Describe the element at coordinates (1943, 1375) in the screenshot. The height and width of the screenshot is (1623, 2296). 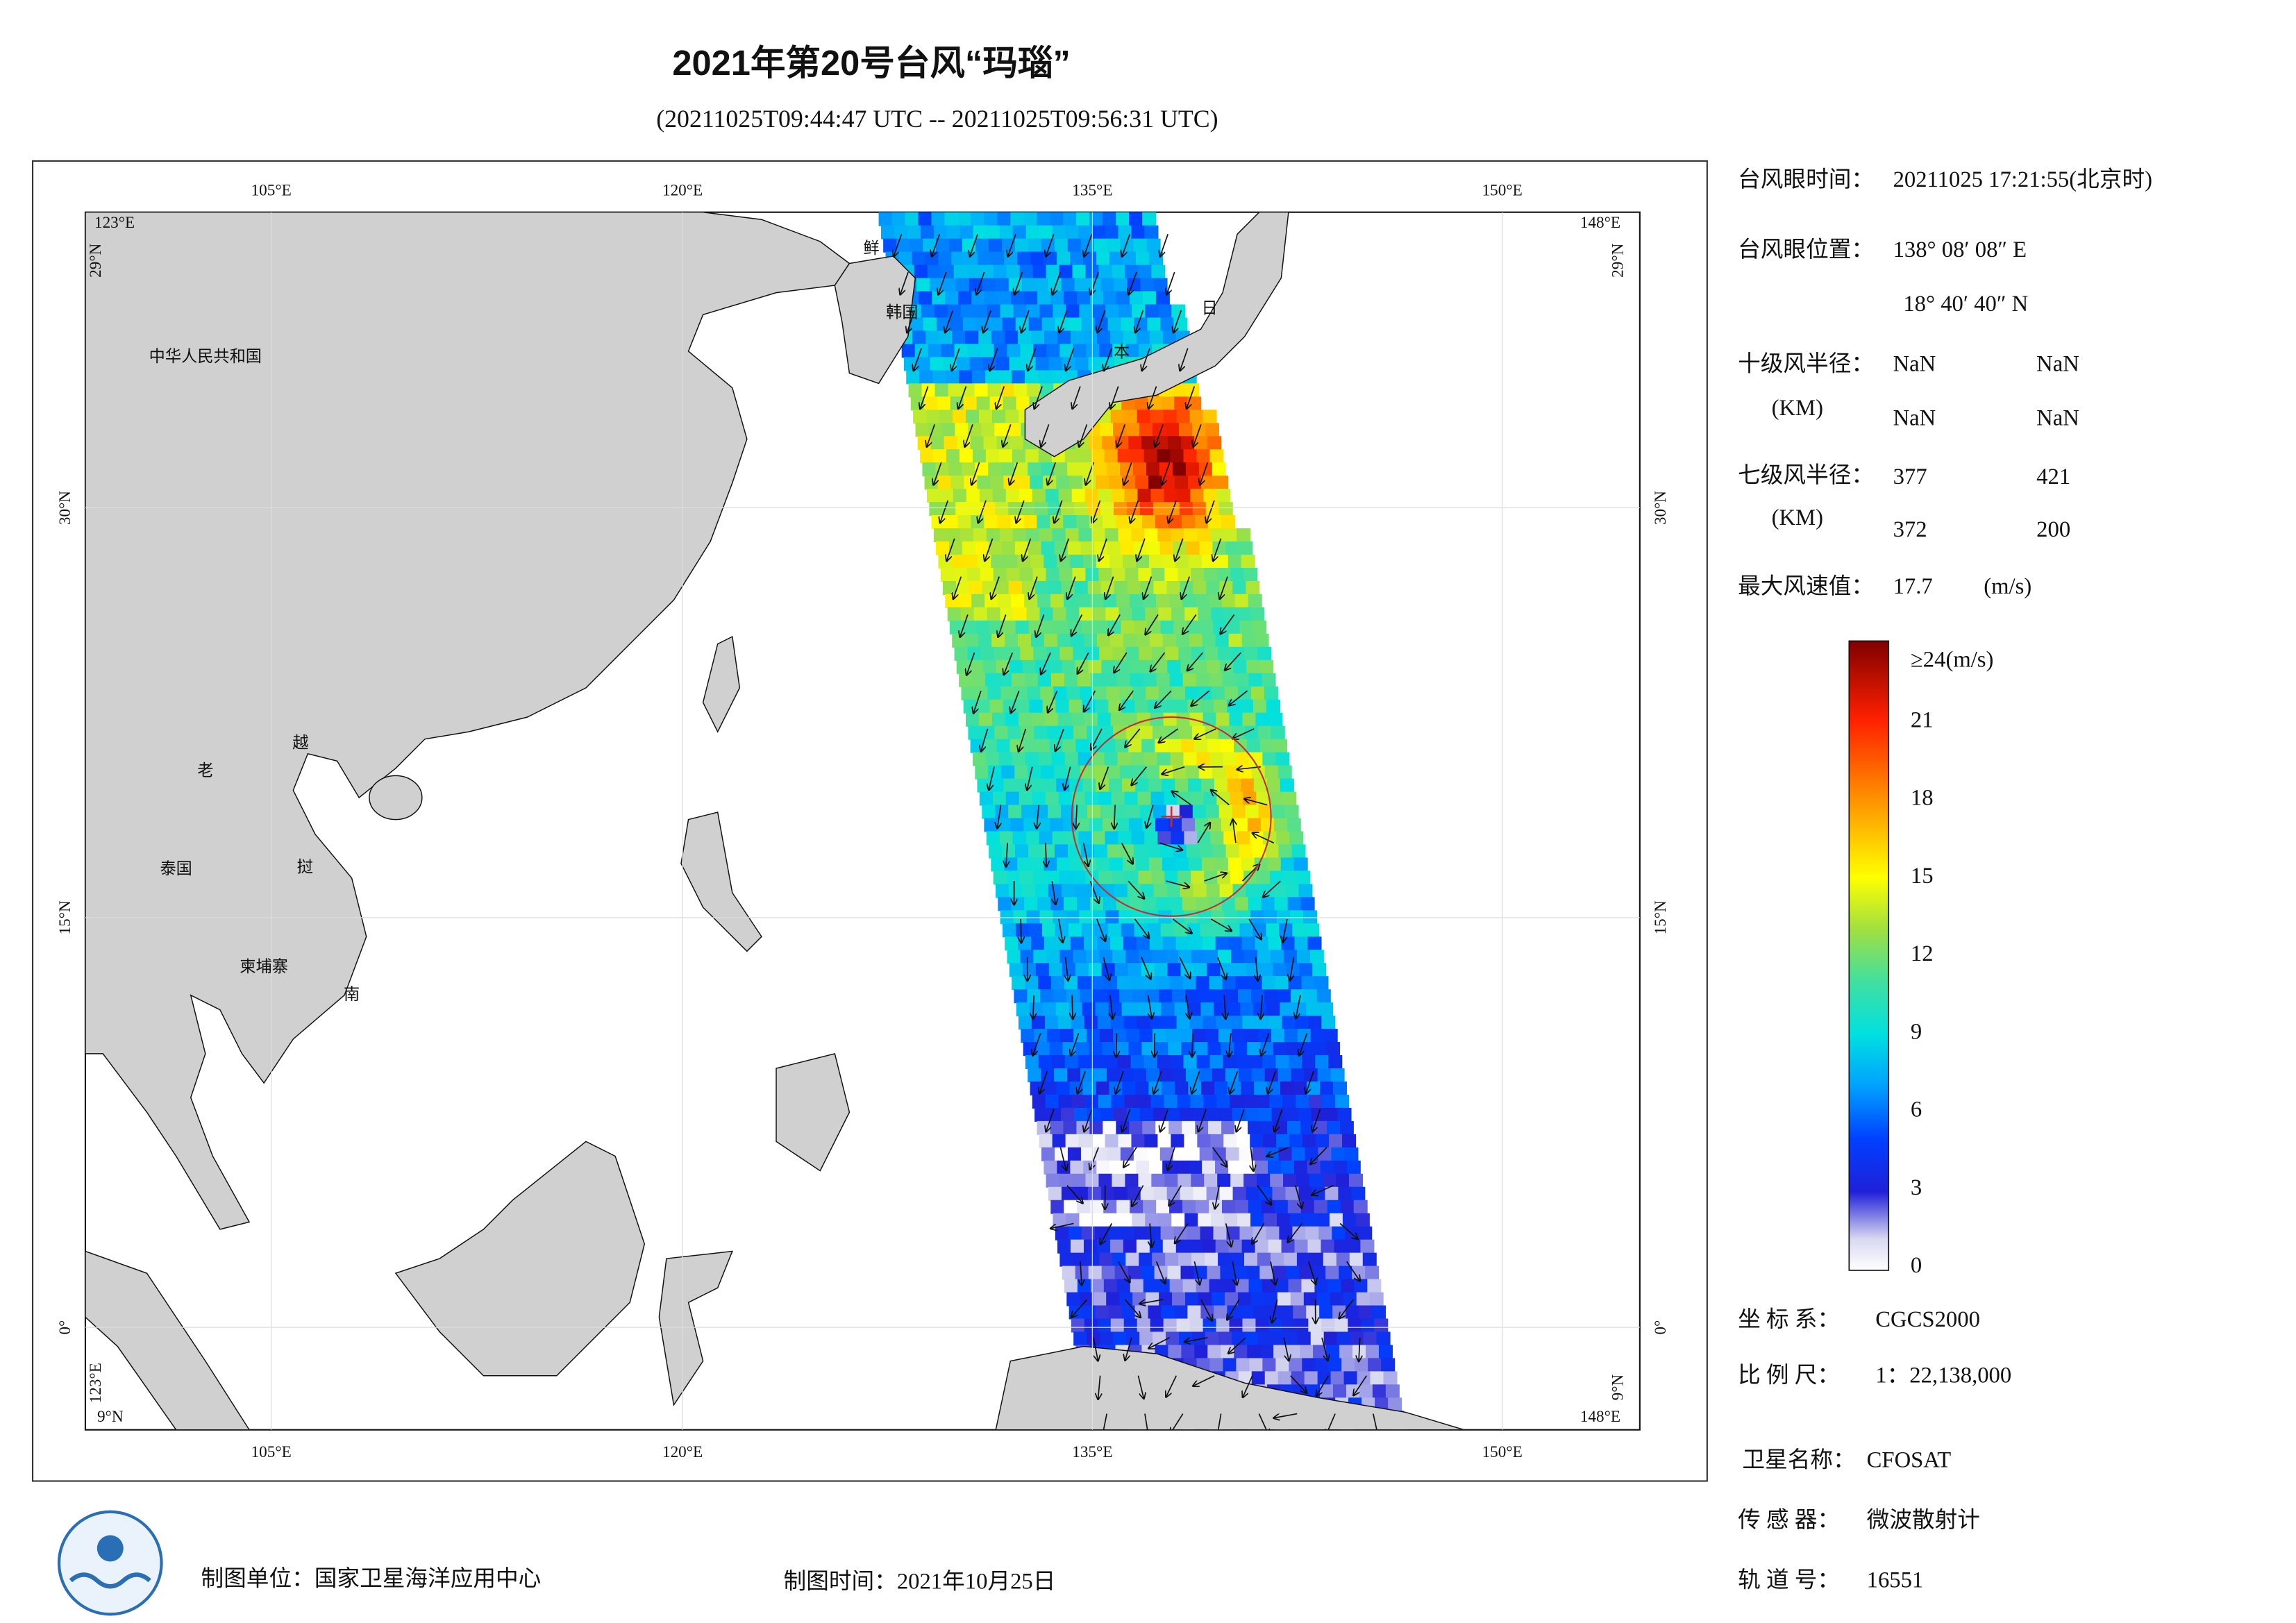
I see `info-value: 1：22,138,000` at that location.